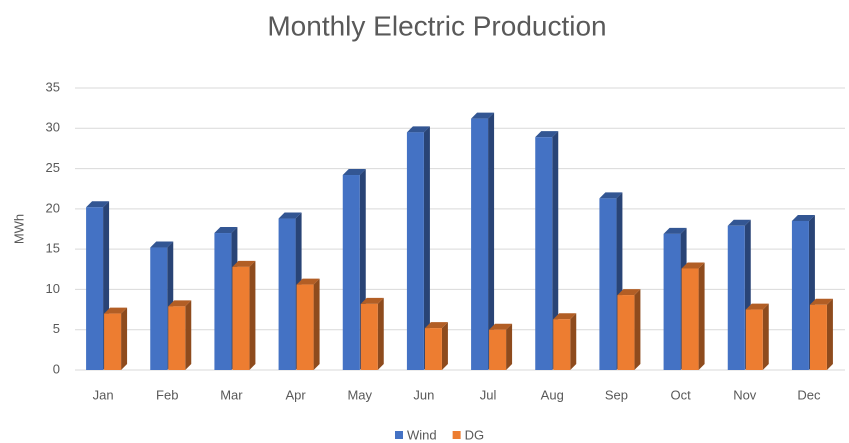 The width and height of the screenshot is (849, 443). What do you see at coordinates (745, 394) in the screenshot?
I see `x-tick-label: Nov` at bounding box center [745, 394].